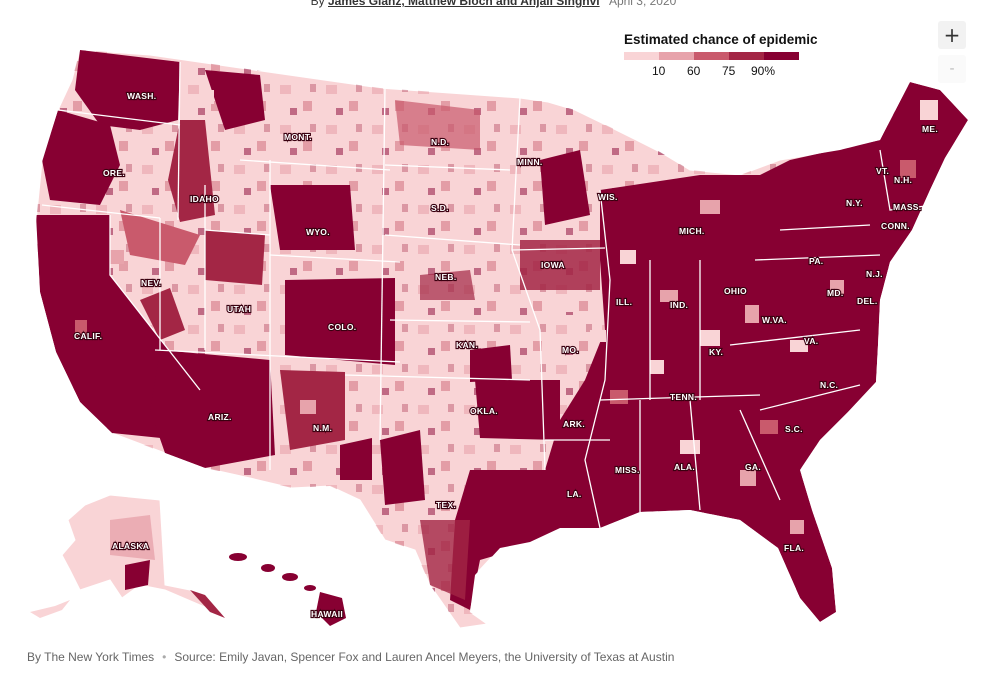 The image size is (987, 679). I want to click on alaska-panhandle, so click(207, 604).